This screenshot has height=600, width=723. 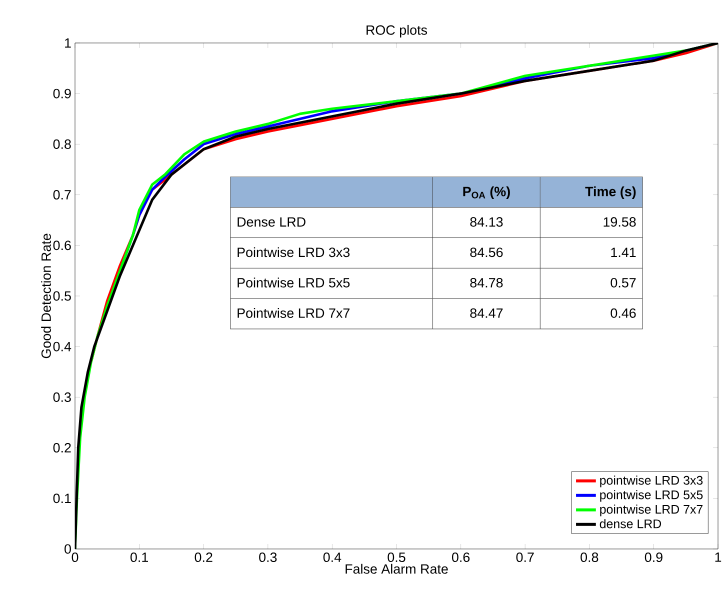 What do you see at coordinates (623, 313) in the screenshot?
I see `annotation: 0.46` at bounding box center [623, 313].